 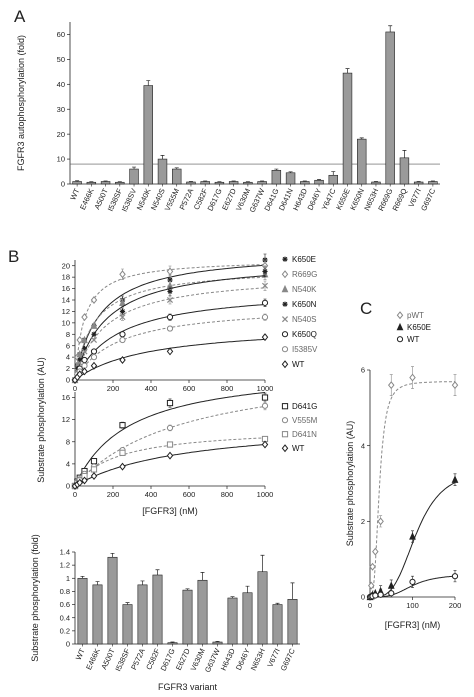 I want to click on a-bar-n540k, so click(x=148, y=135).